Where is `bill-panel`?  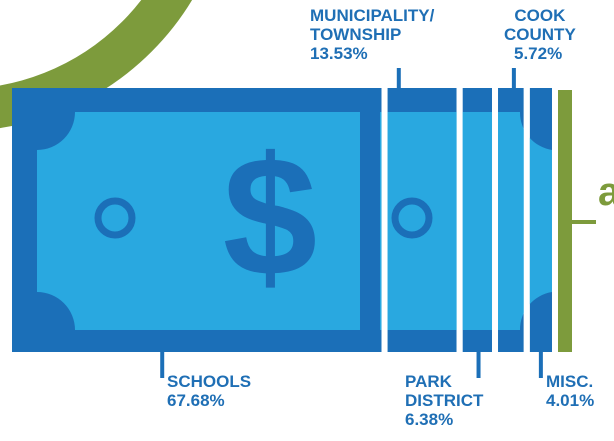 bill-panel is located at coordinates (466, 221).